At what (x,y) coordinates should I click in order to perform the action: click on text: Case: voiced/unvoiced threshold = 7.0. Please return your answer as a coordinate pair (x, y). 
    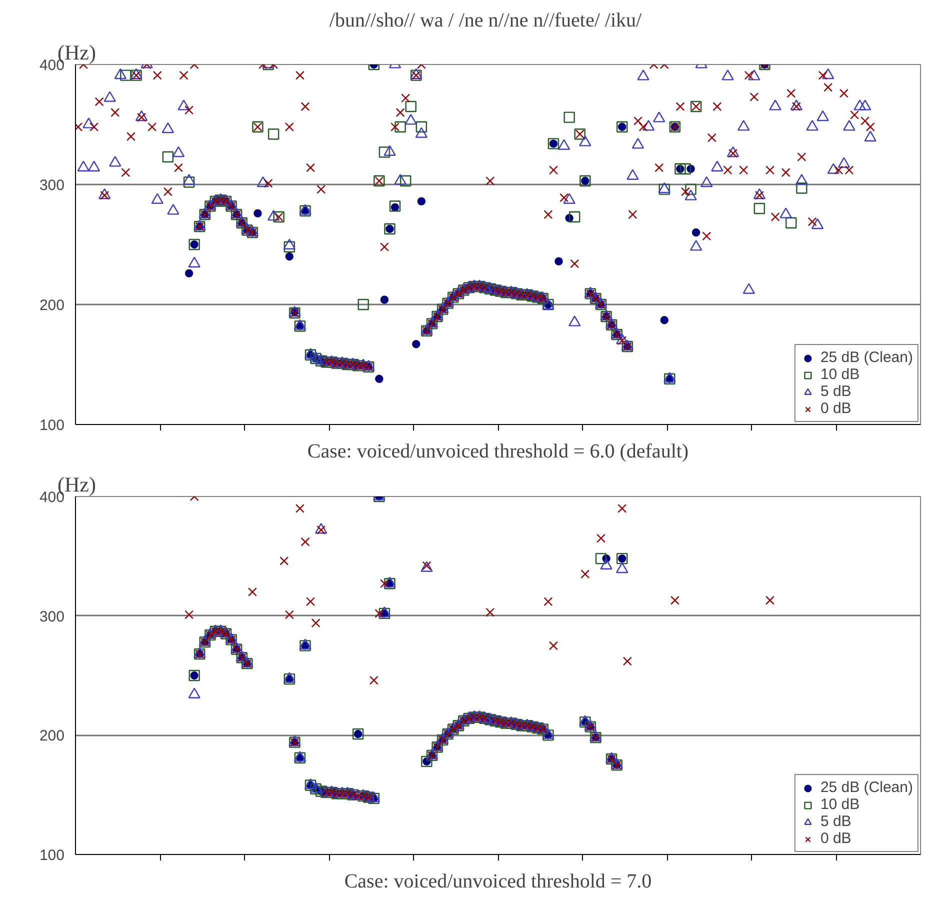
    Looking at the image, I should click on (498, 881).